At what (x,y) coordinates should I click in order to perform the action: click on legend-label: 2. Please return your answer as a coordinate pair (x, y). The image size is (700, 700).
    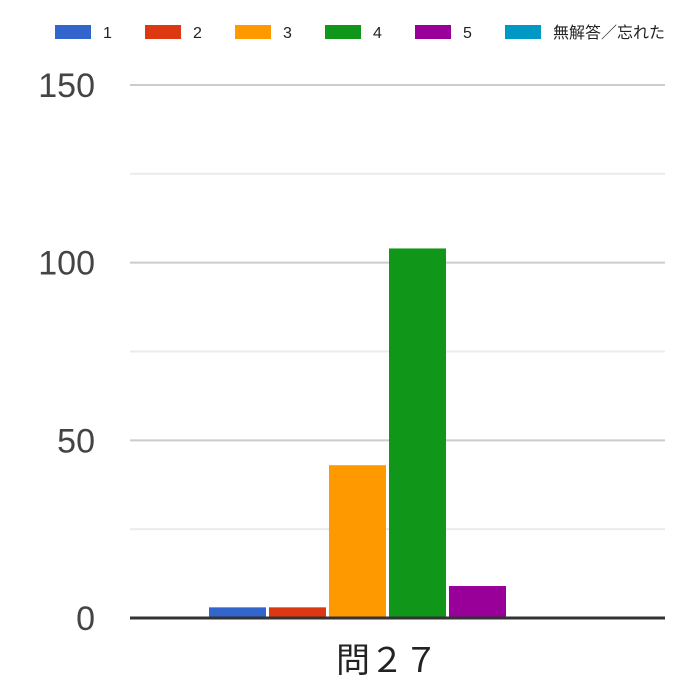
    Looking at the image, I should click on (197, 33).